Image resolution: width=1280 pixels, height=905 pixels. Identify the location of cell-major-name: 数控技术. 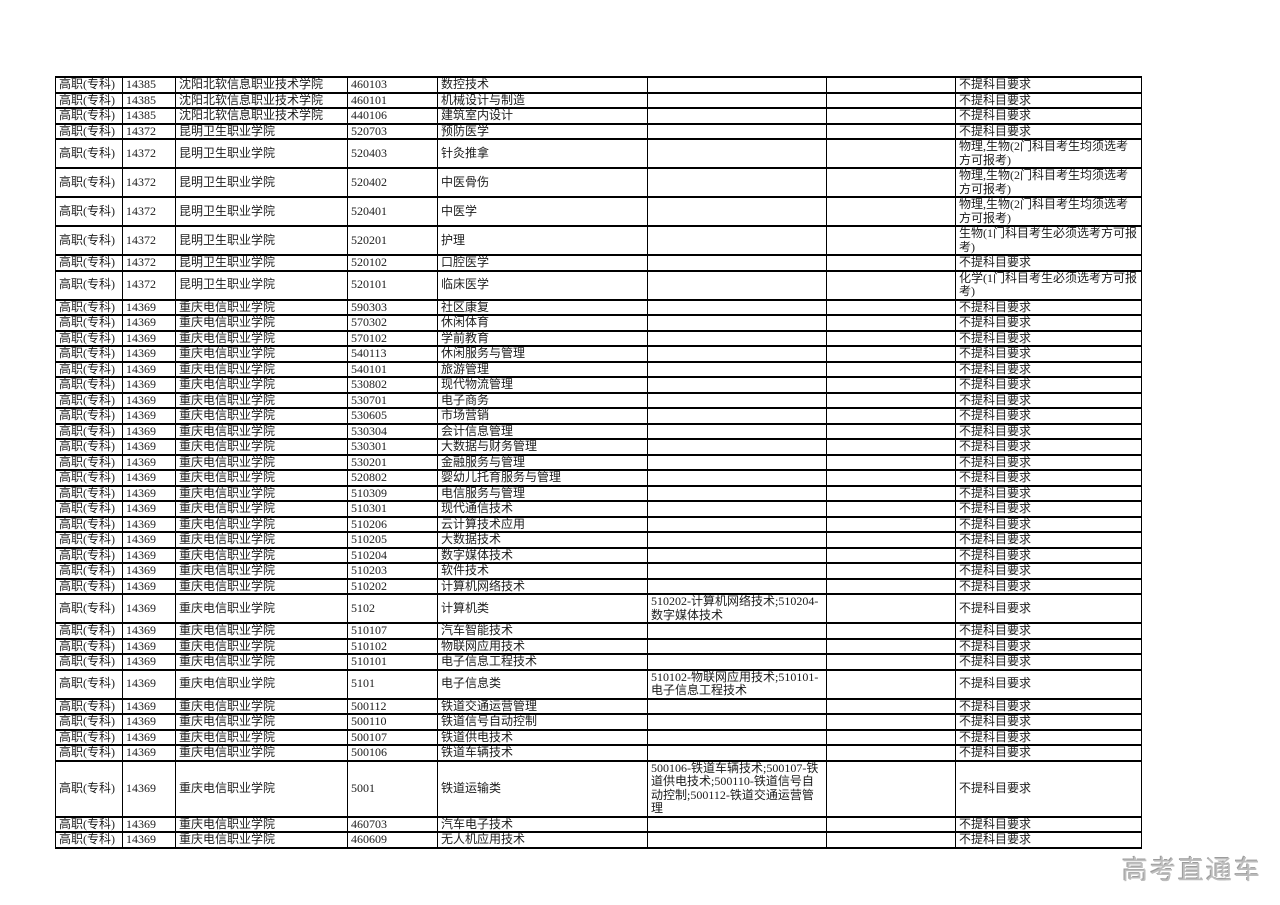
(542, 85).